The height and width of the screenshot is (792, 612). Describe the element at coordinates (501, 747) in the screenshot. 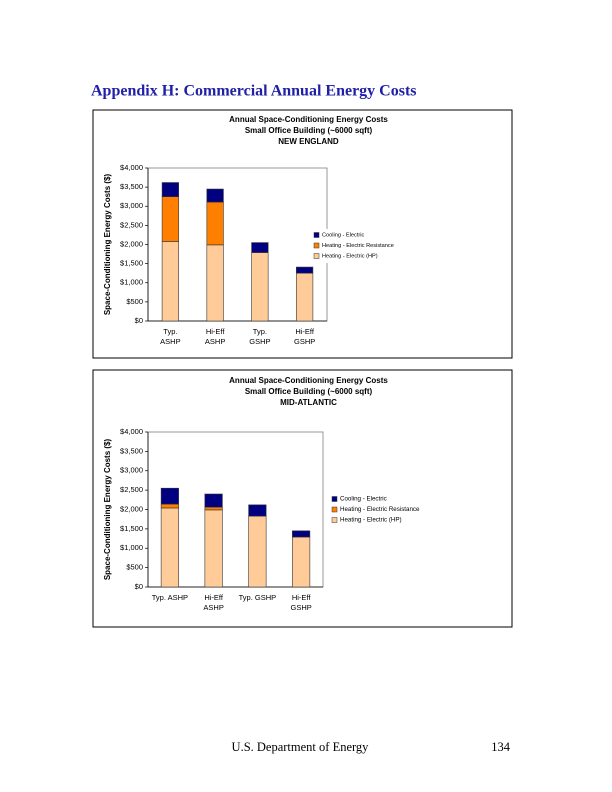

I see `page-number: 134` at that location.